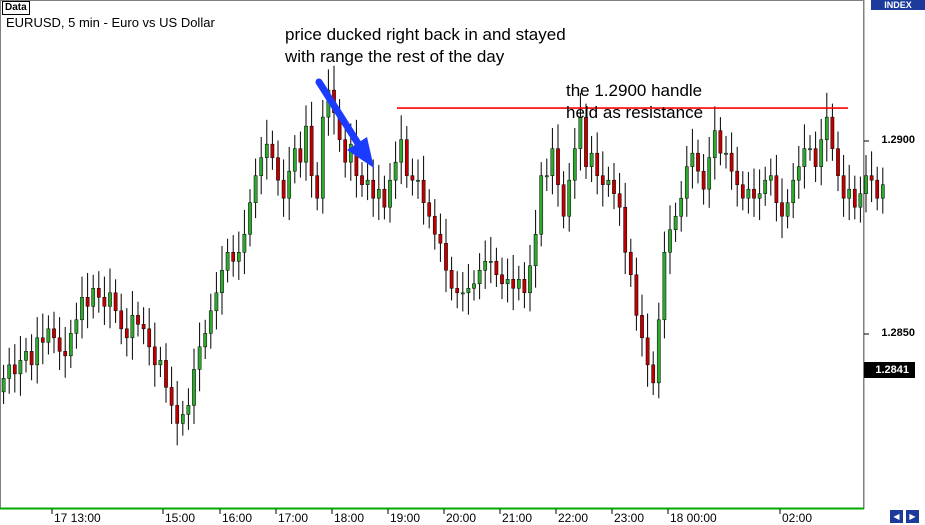 Image resolution: width=925 pixels, height=525 pixels. Describe the element at coordinates (693, 518) in the screenshot. I see `x-tick-label: 18 00:00` at that location.